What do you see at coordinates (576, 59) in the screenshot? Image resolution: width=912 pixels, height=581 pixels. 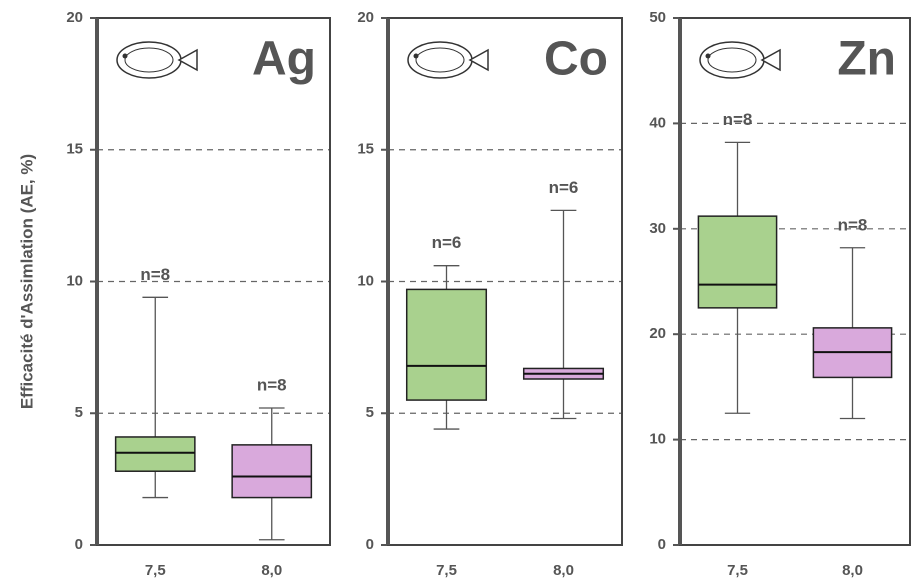 I see `panel-title: Co` at bounding box center [576, 59].